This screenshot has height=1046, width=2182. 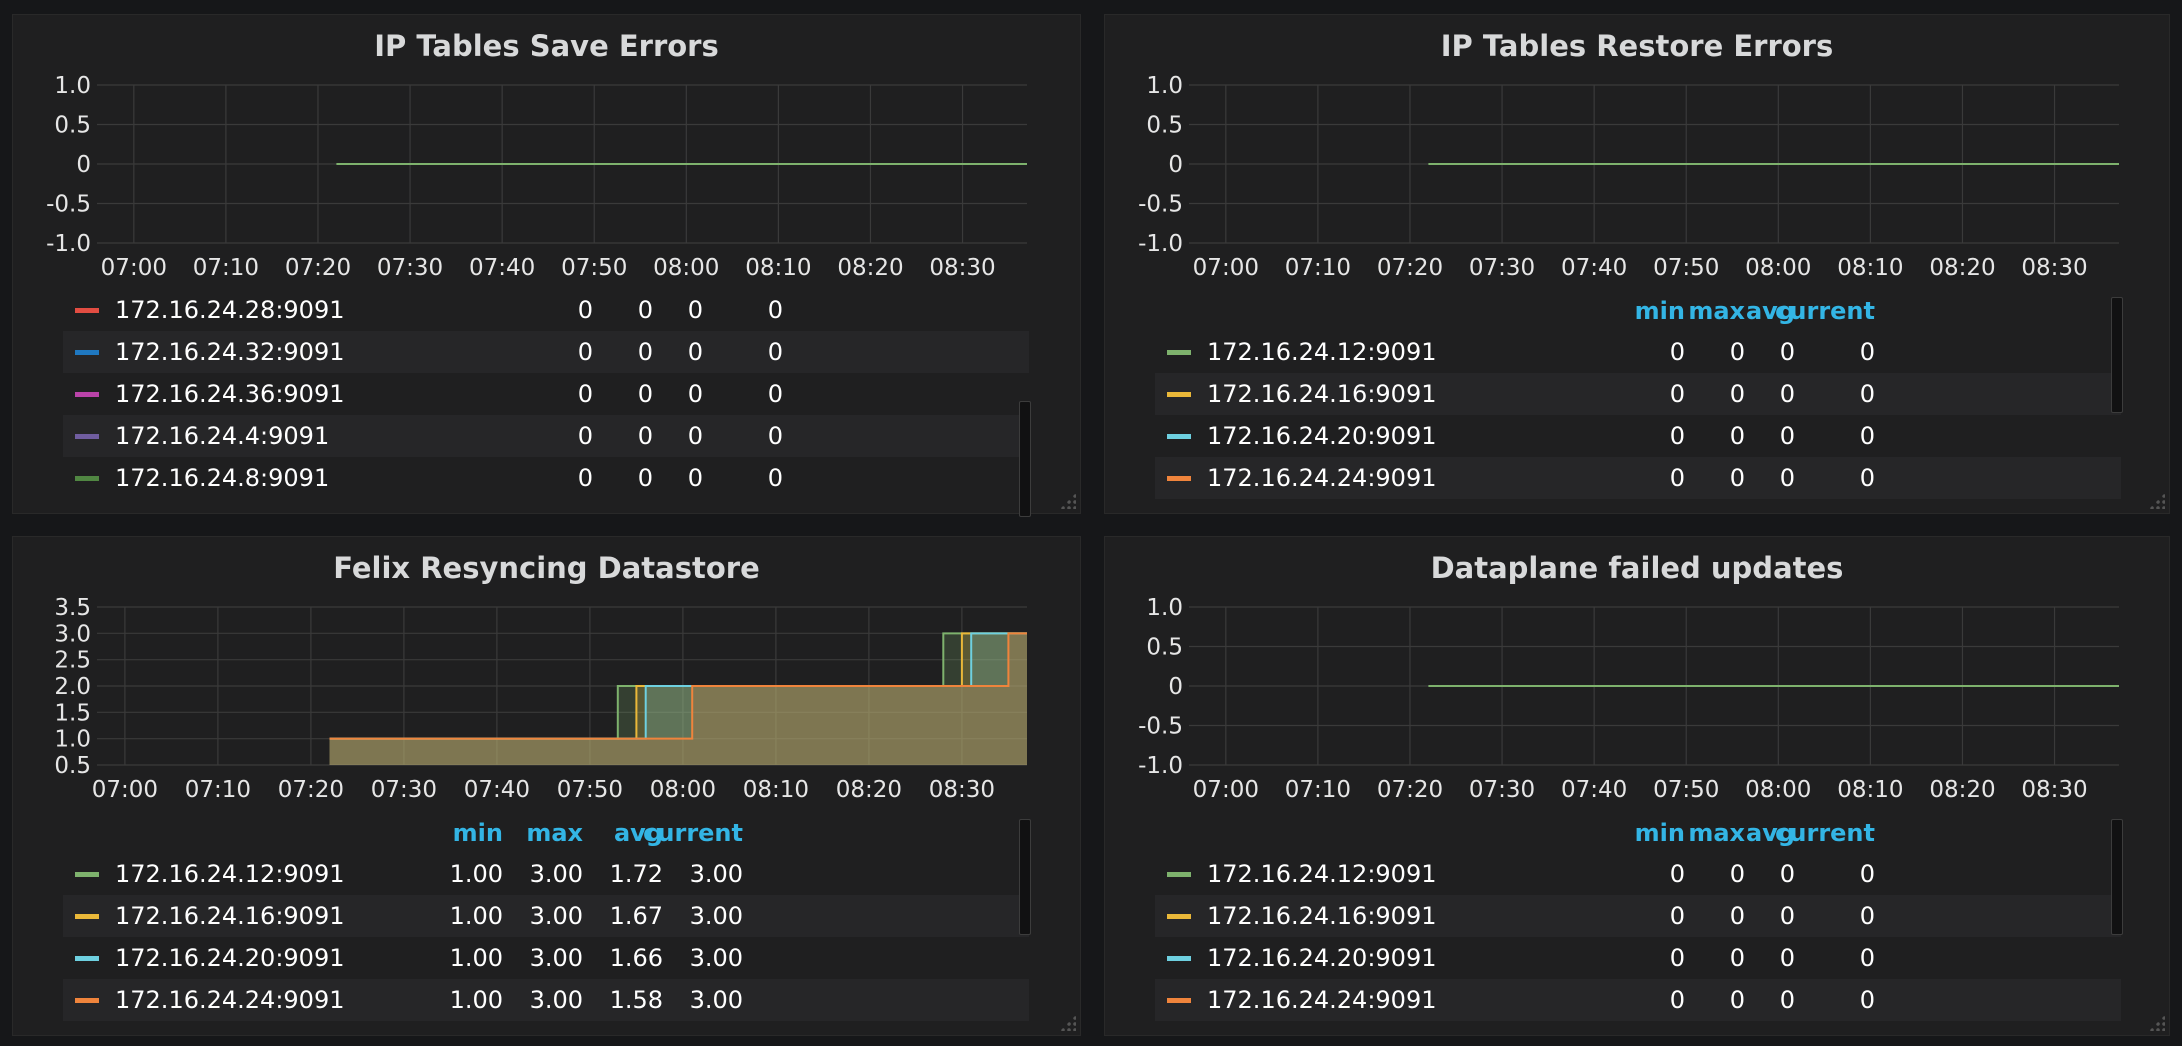 What do you see at coordinates (546, 310) in the screenshot?
I see `legend-row: 172.16.24.28:9091 0 0 0 0` at bounding box center [546, 310].